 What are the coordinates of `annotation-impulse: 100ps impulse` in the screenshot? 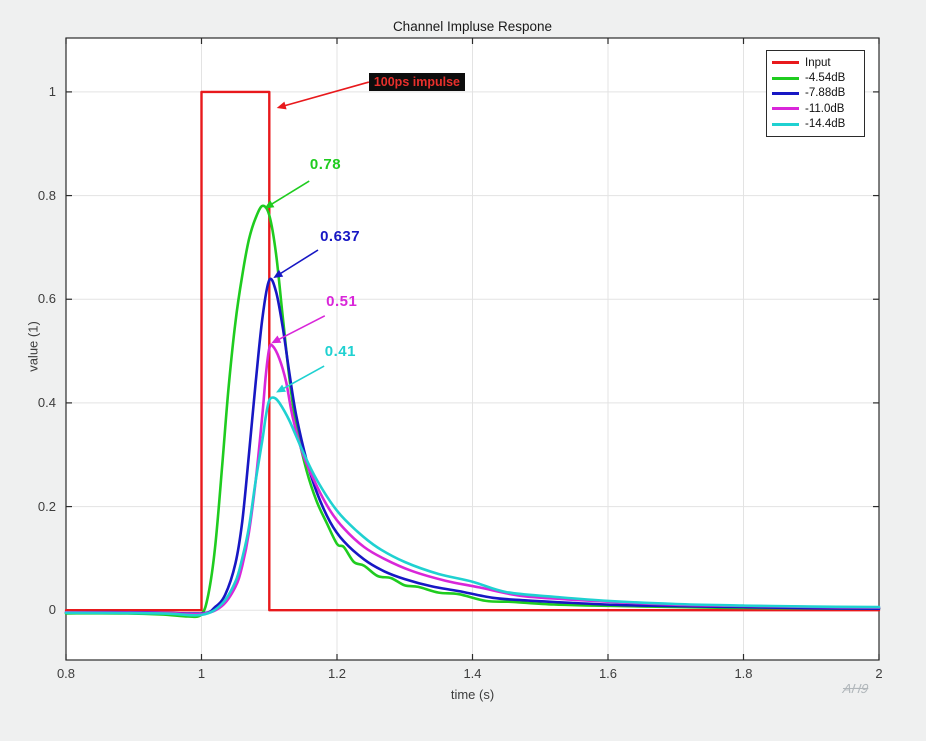 It's located at (416, 82).